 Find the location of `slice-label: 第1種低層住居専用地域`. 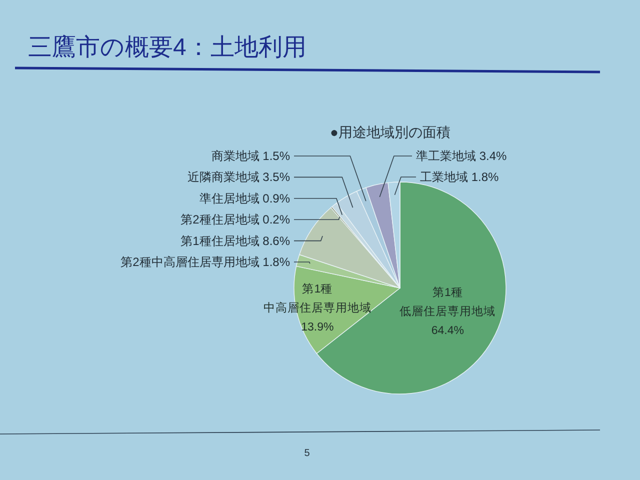

slice-label: 第1種低層住居専用地域 is located at coordinates (448, 302).